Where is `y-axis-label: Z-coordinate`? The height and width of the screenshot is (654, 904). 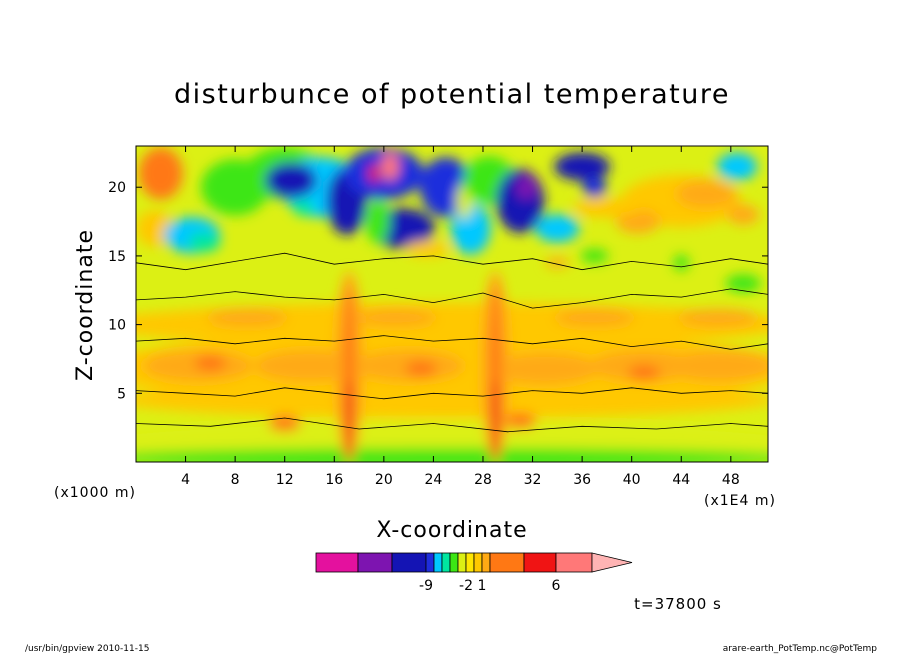
y-axis-label: Z-coordinate is located at coordinates (85, 305).